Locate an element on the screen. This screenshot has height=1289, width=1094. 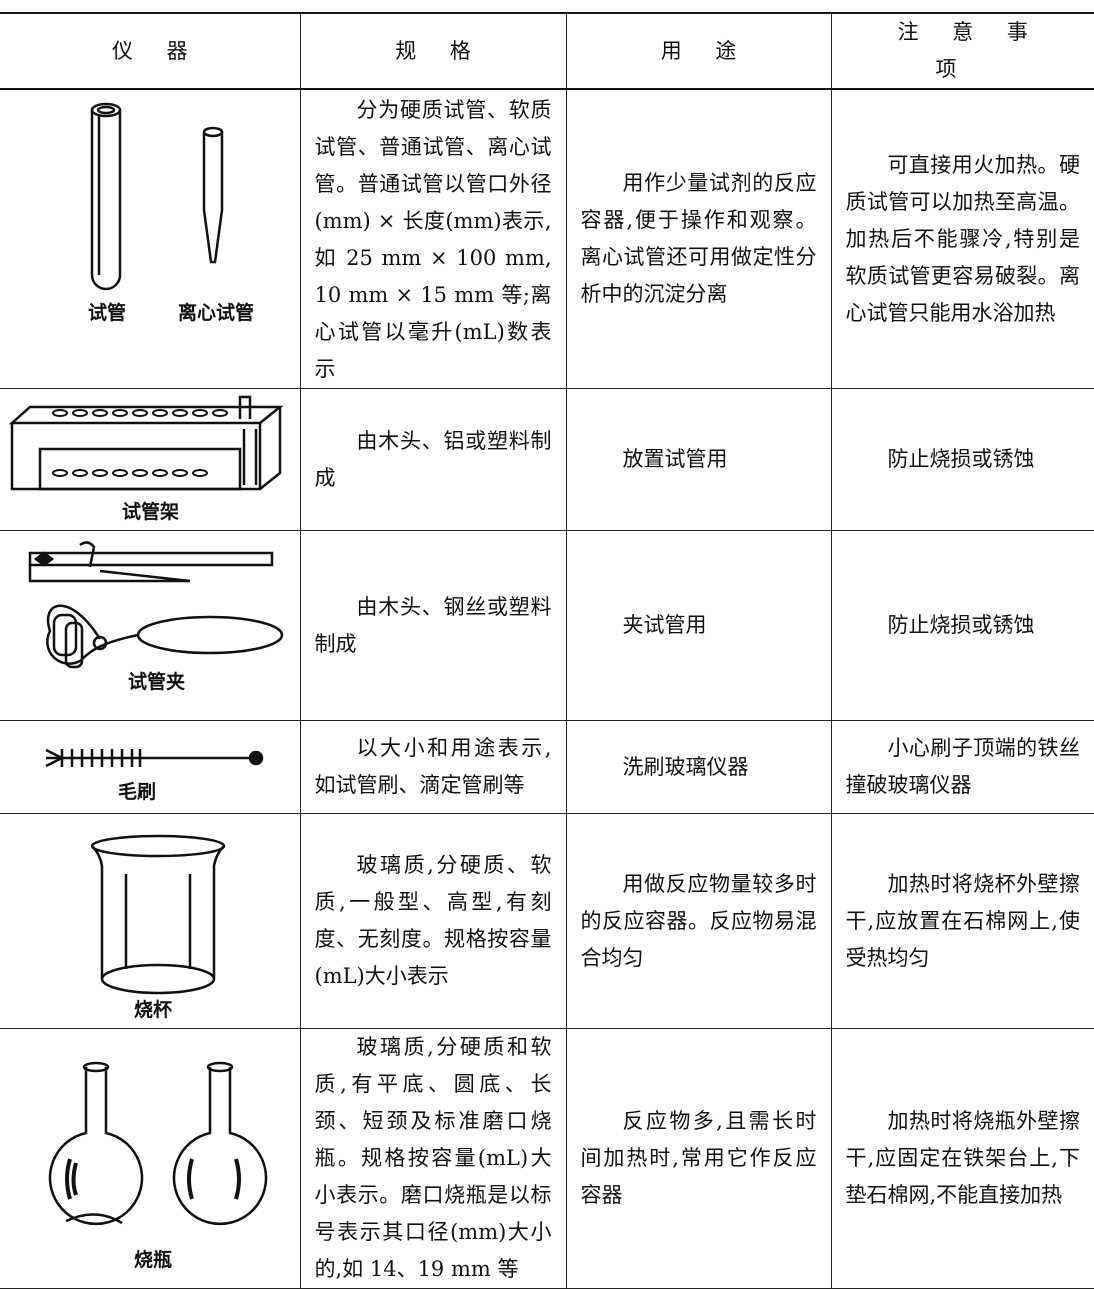
note-cell: 加热时将烧杯外壁擦干,应放置在石棉网上,使受热均匀 is located at coordinates (962, 921).